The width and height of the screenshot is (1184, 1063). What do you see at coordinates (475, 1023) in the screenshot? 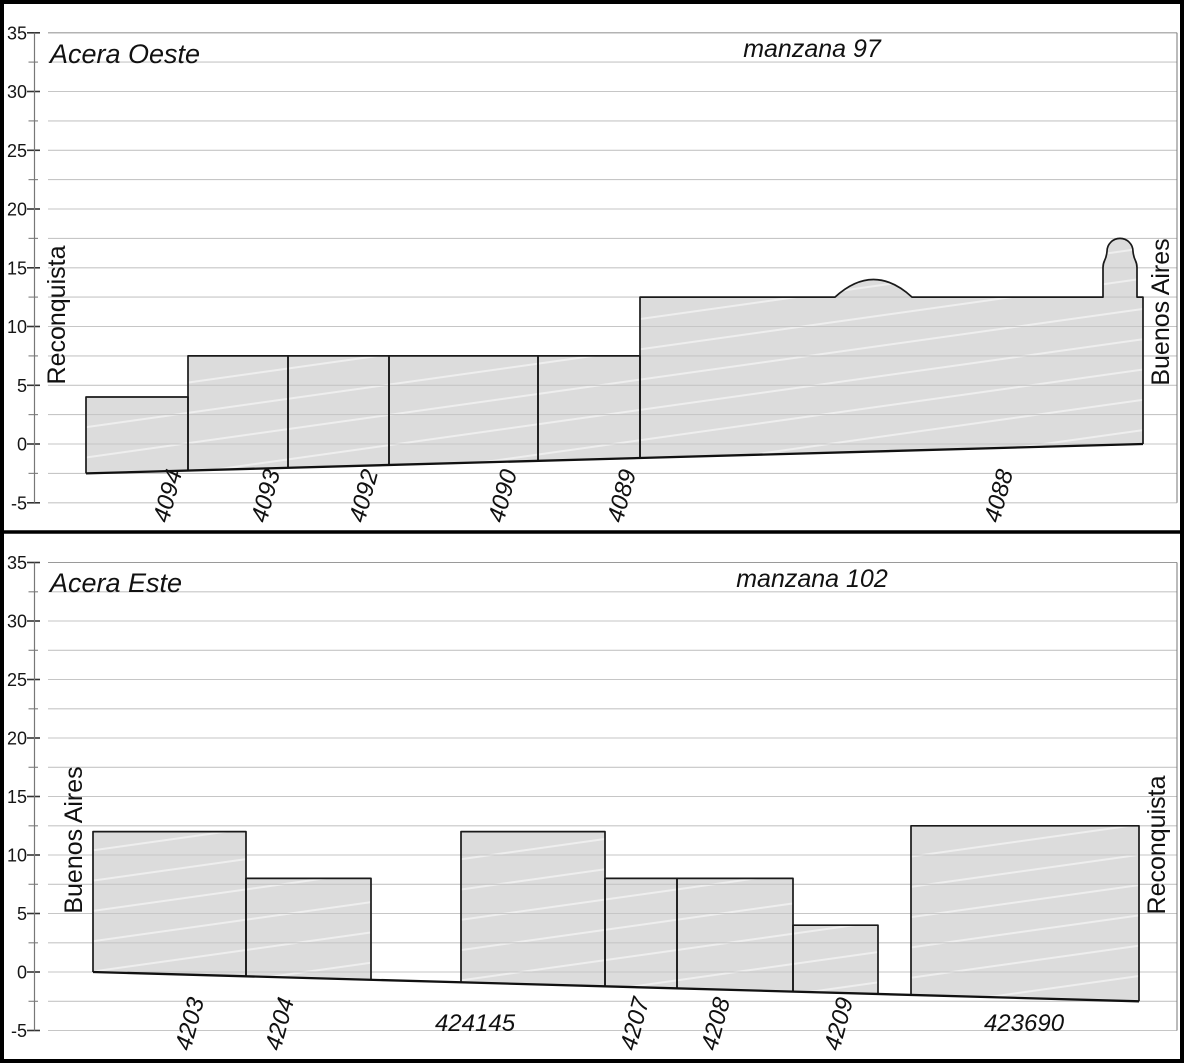
I see `building-label-424145: 424145` at bounding box center [475, 1023].